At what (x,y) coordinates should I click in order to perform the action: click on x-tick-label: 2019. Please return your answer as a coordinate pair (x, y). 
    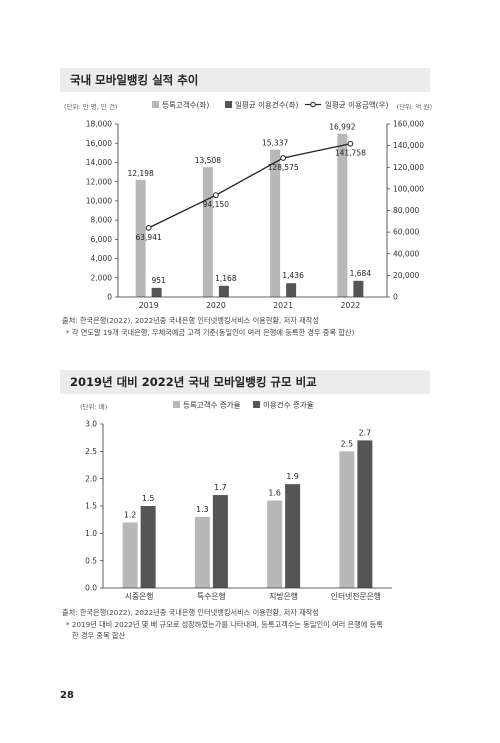
    Looking at the image, I should click on (149, 305).